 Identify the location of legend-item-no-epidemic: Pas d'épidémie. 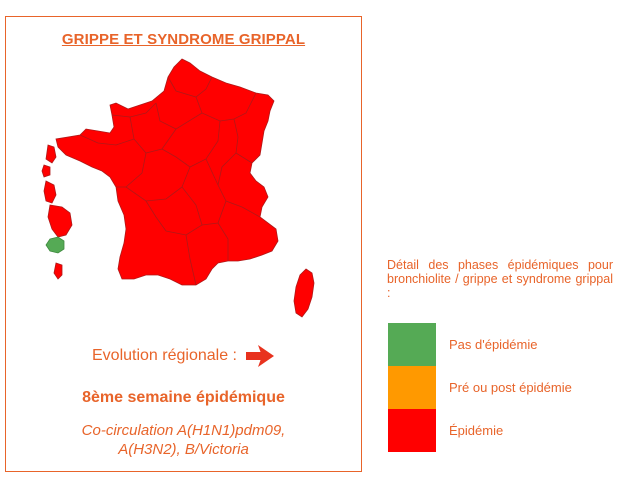
(508, 344).